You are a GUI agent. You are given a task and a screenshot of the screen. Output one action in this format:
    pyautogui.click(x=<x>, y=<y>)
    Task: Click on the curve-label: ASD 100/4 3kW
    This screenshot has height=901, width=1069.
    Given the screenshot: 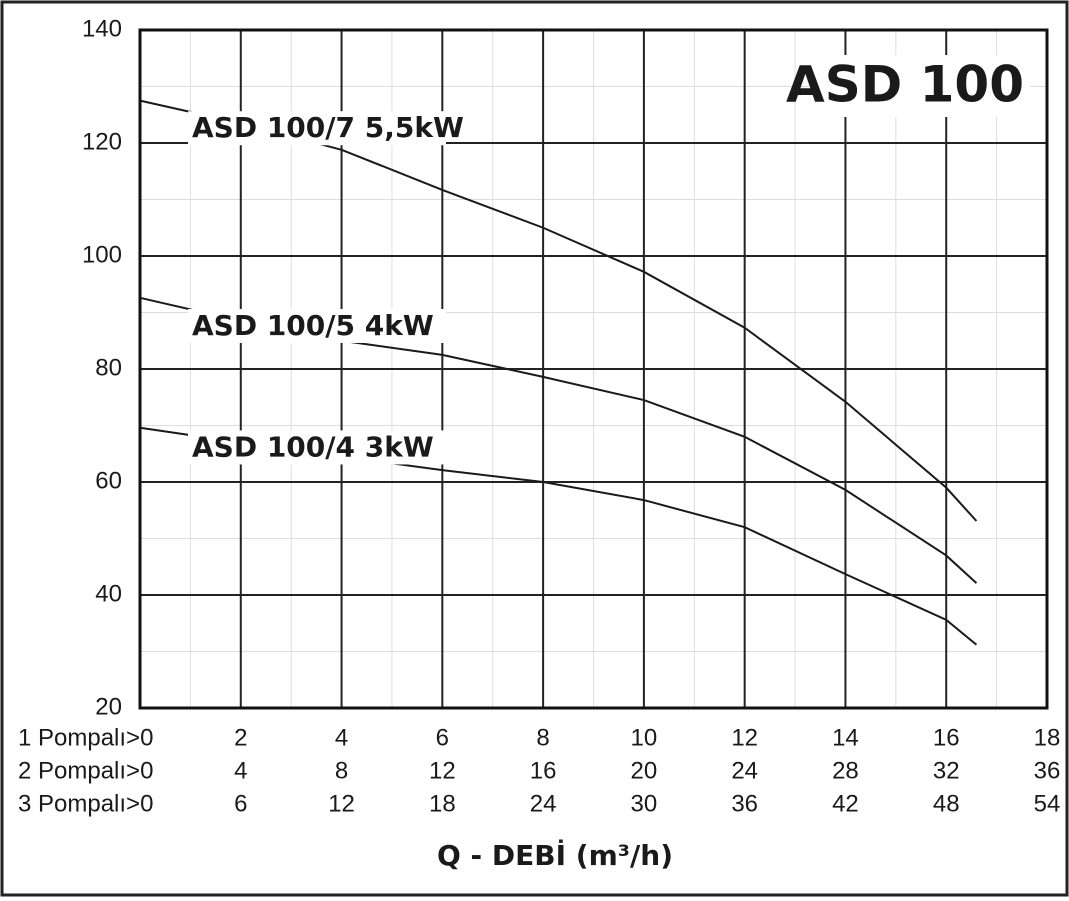 What is the action you would take?
    pyautogui.click(x=313, y=446)
    